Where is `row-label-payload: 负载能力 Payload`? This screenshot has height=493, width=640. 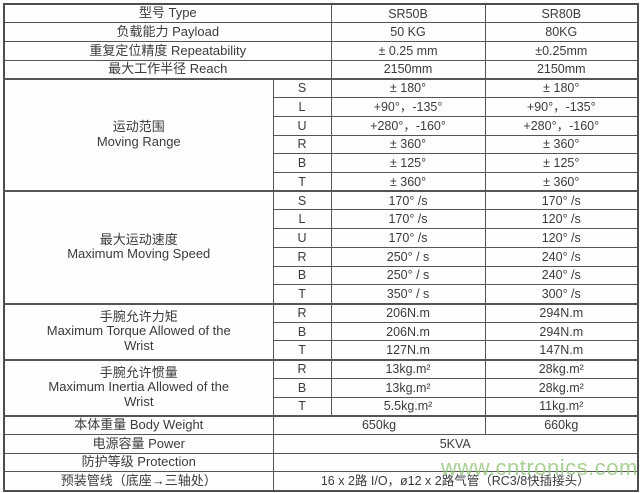
row-label-payload: 负载能力 Payload is located at coordinates (167, 32).